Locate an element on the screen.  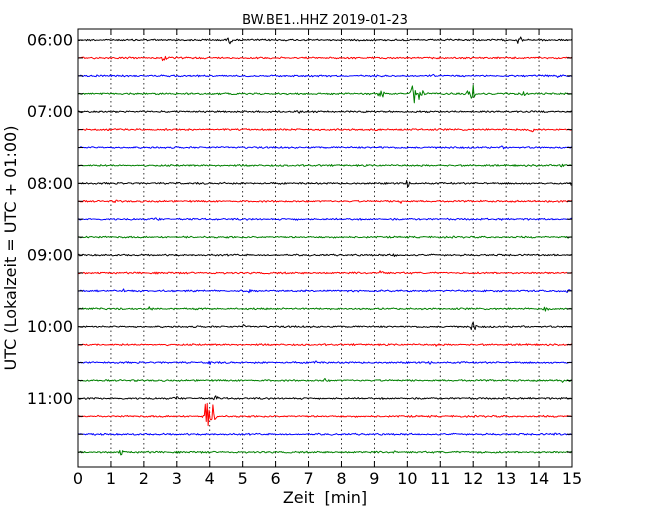
x-tick-label: 1 is located at coordinates (111, 478).